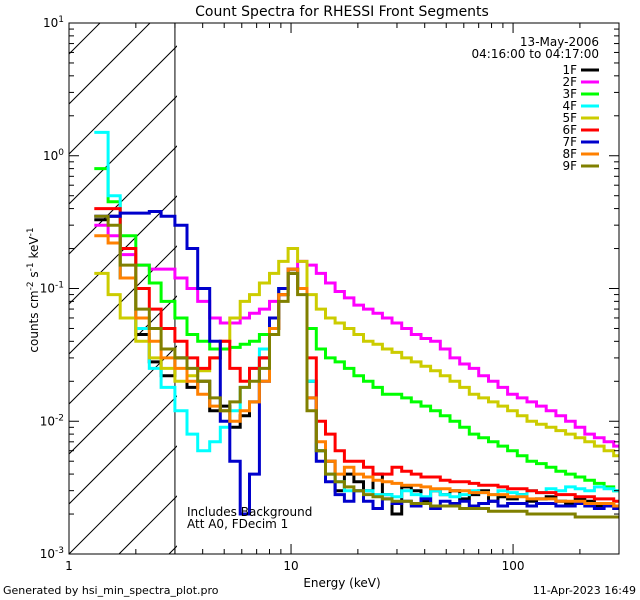 The width and height of the screenshot is (640, 600). Describe the element at coordinates (53, 155) in the screenshot. I see `y-tick-label-1e0: 10⁰` at that location.